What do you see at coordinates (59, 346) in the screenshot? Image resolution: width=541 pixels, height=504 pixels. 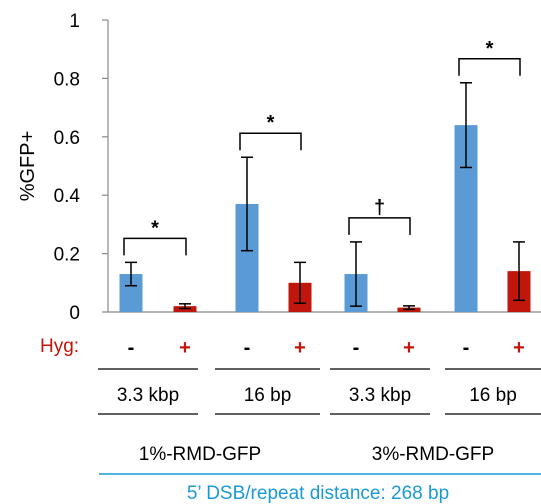 I see `hyg-row-label: Hyg:` at bounding box center [59, 346].